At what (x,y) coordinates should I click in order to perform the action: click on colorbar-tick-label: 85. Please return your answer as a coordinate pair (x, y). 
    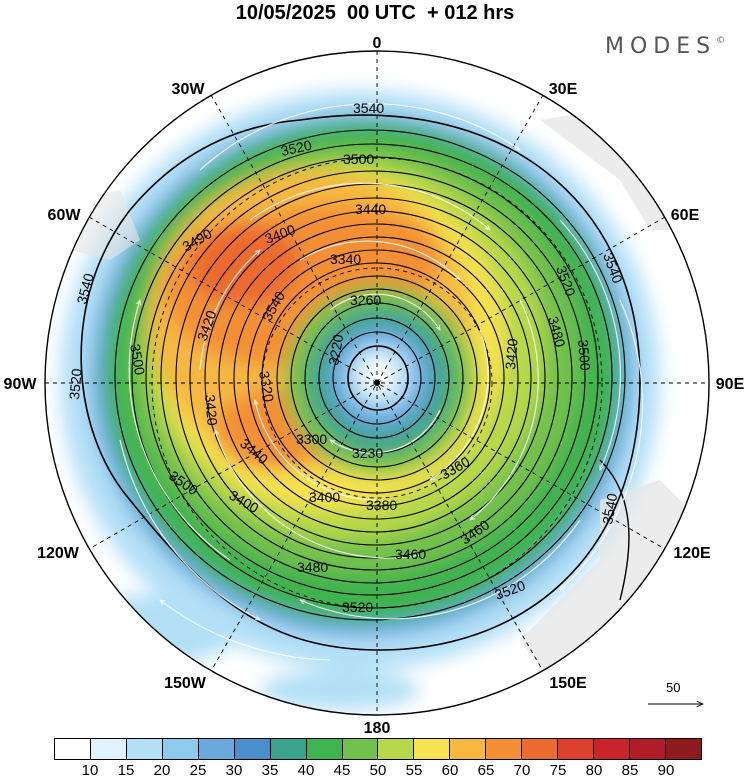
    Looking at the image, I should click on (630, 770).